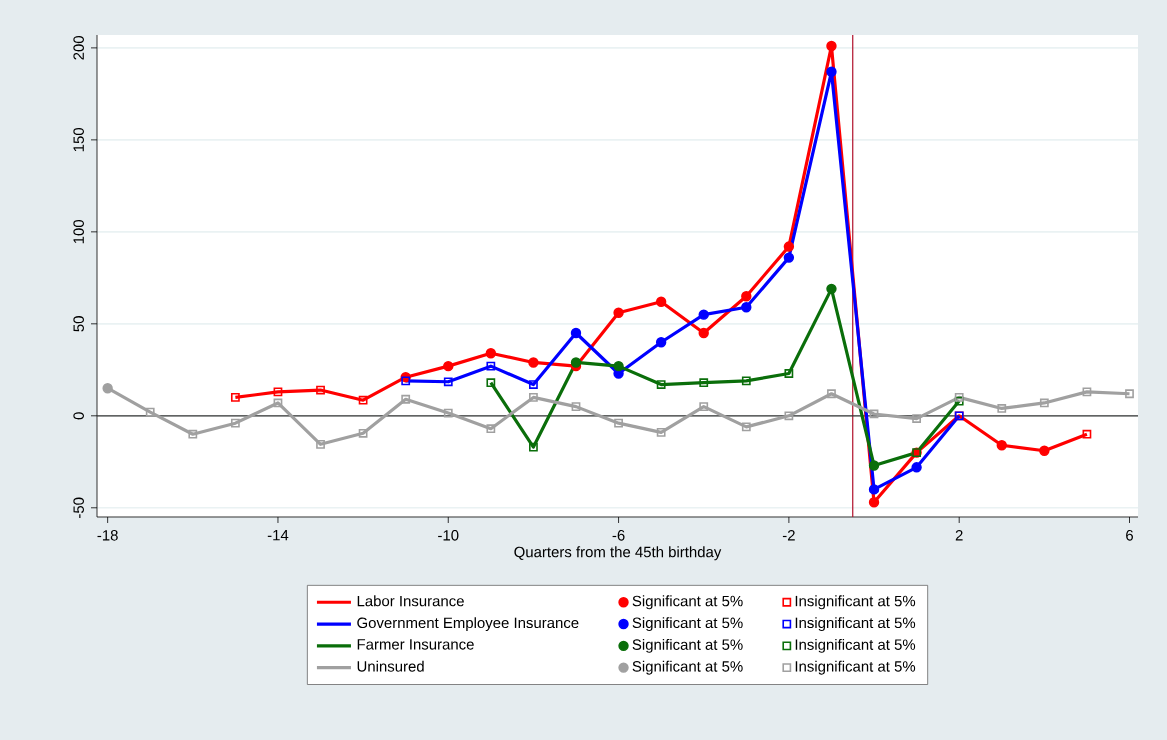 The width and height of the screenshot is (1167, 740). I want to click on x-tick-label: -10, so click(448, 535).